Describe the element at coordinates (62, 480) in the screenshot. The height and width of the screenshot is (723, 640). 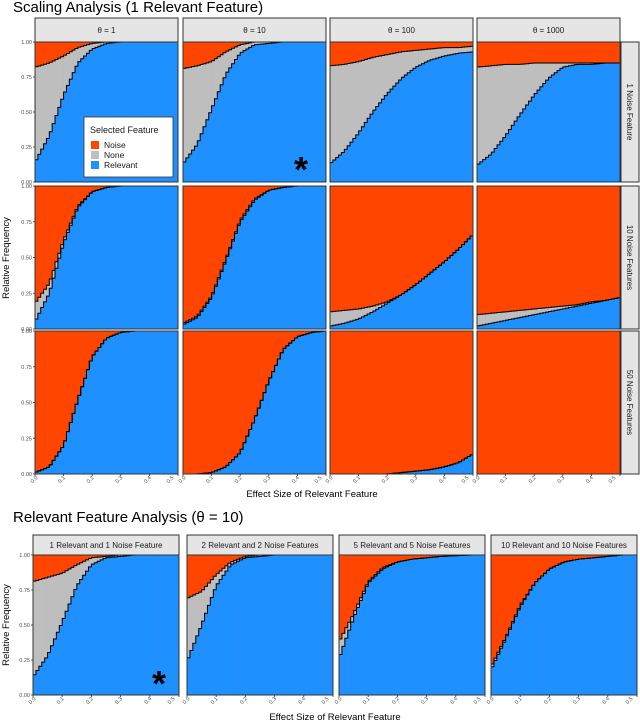
I see `x-tick-label: 0.1` at that location.